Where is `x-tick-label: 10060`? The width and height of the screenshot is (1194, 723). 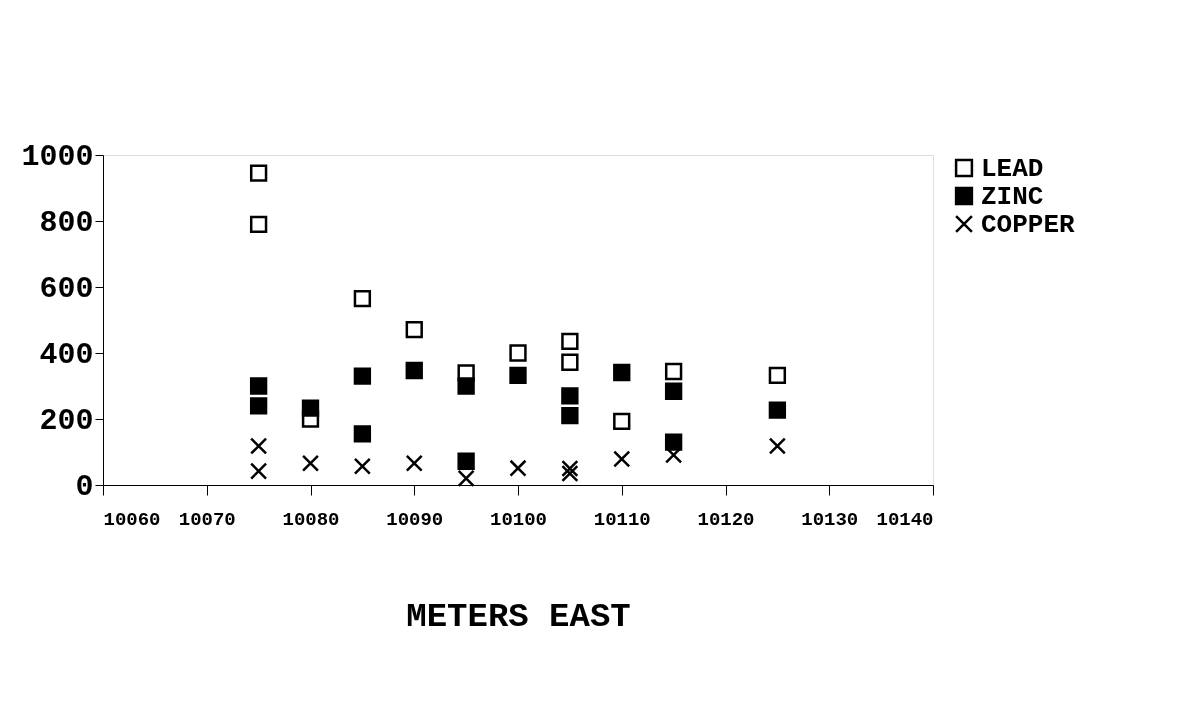 x-tick-label: 10060 is located at coordinates (132, 519).